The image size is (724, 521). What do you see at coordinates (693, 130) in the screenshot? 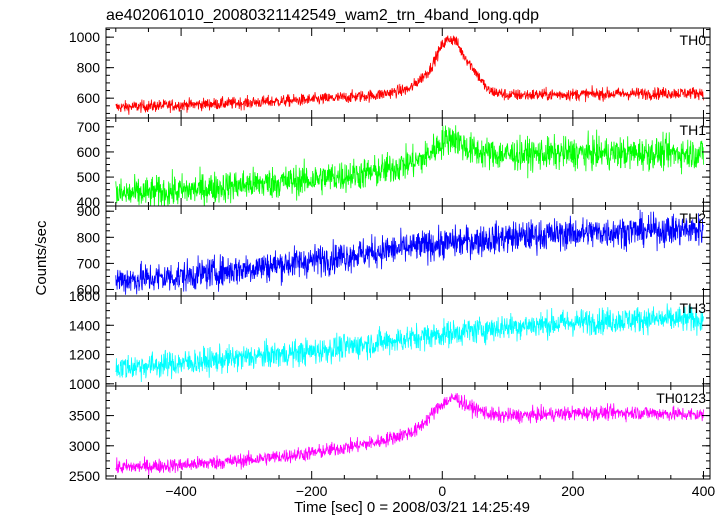
I see `panel-label-th1: TH1` at bounding box center [693, 130].